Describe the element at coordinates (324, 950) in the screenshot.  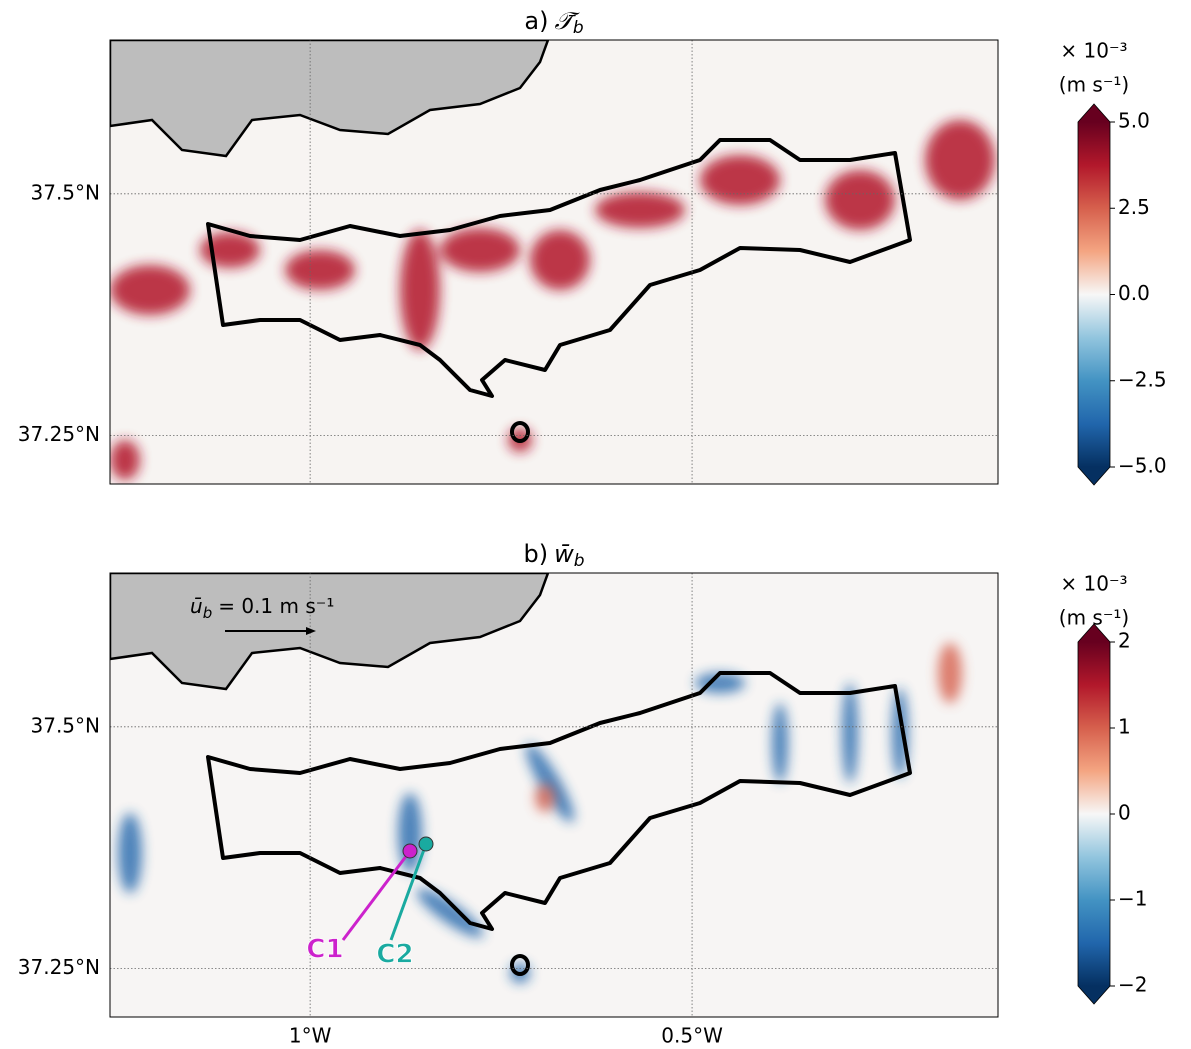
I see `marker-label: C1` at that location.